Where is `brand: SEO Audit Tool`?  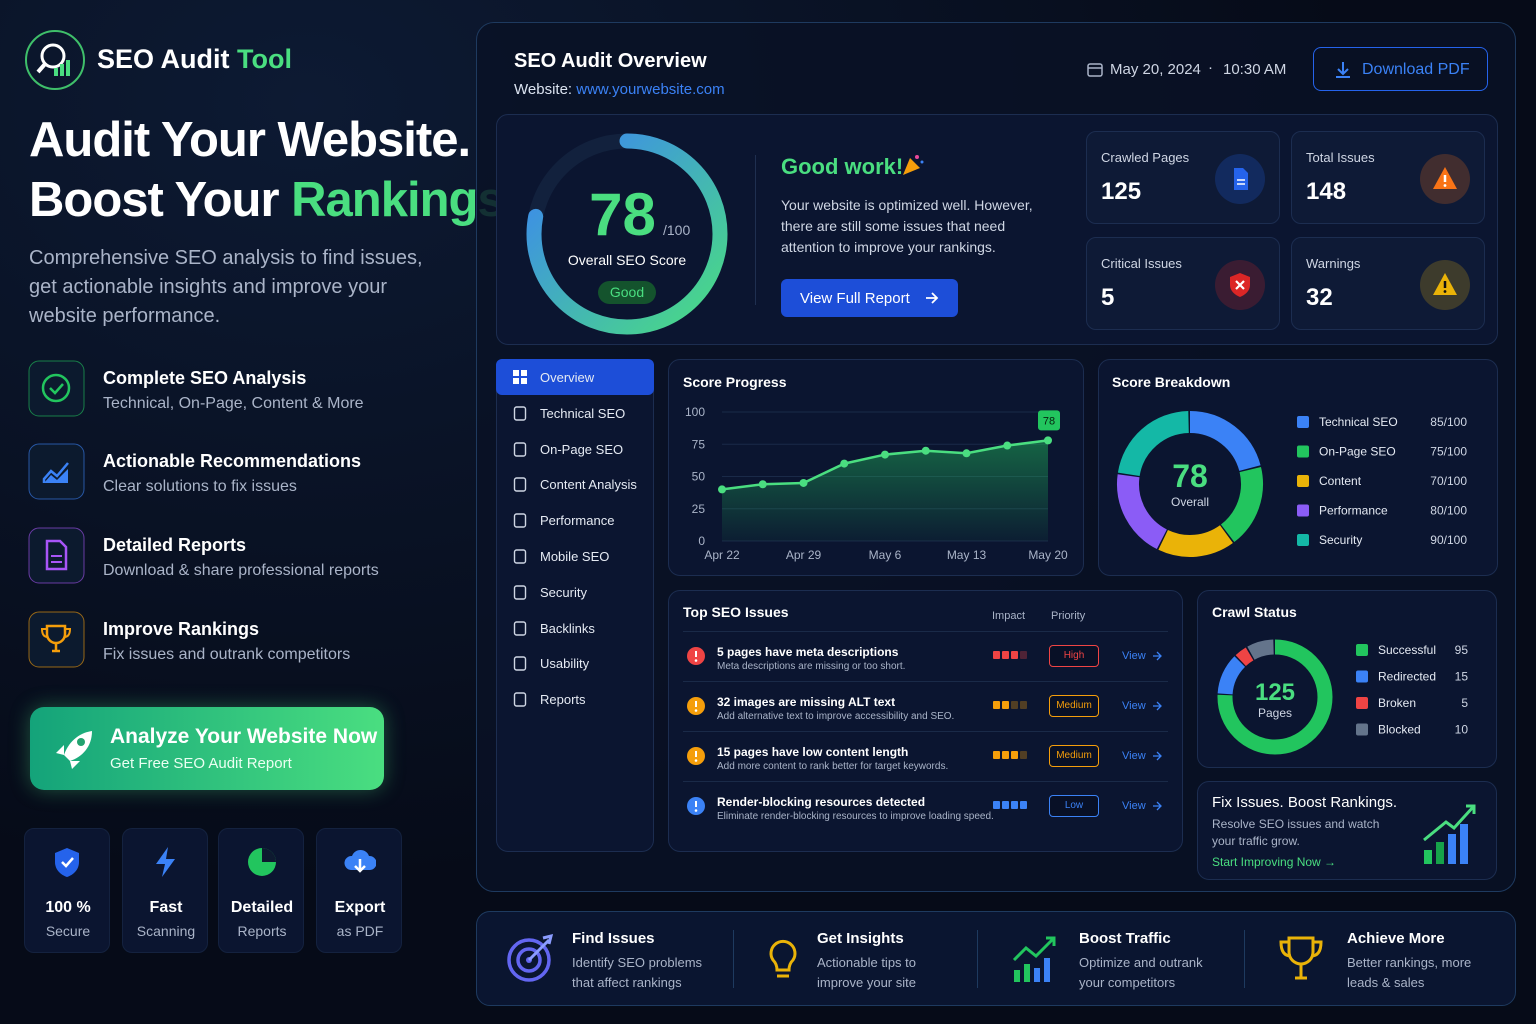
brand: SEO Audit Tool is located at coordinates (194, 59).